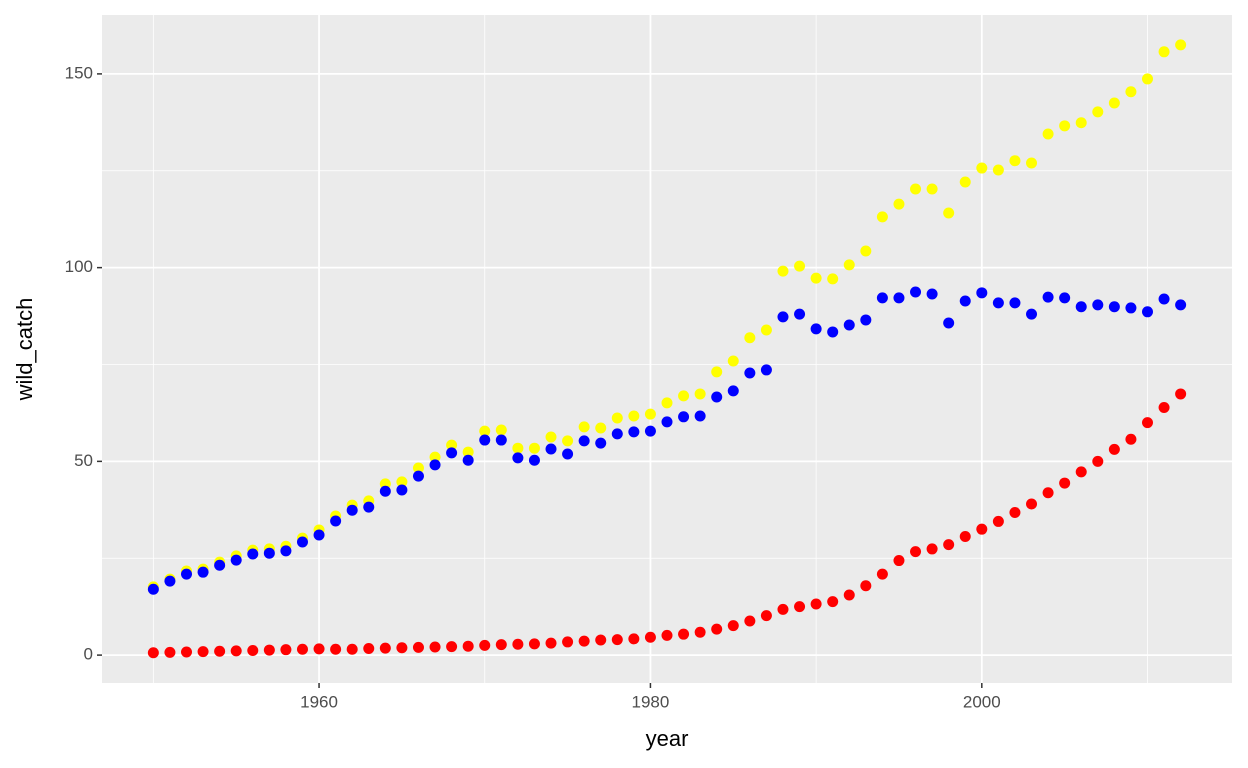 This screenshot has width=1248, height=768. What do you see at coordinates (667, 738) in the screenshot?
I see `x-axis-title: year` at bounding box center [667, 738].